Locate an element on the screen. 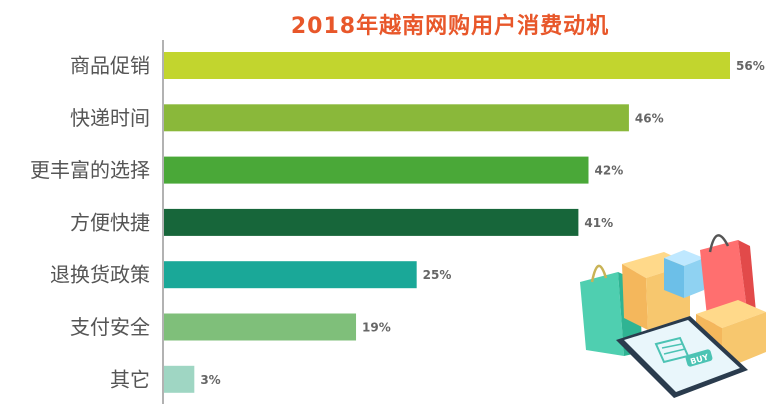  chart-title: 2018年越南网购用户消费动机 is located at coordinates (450, 26).